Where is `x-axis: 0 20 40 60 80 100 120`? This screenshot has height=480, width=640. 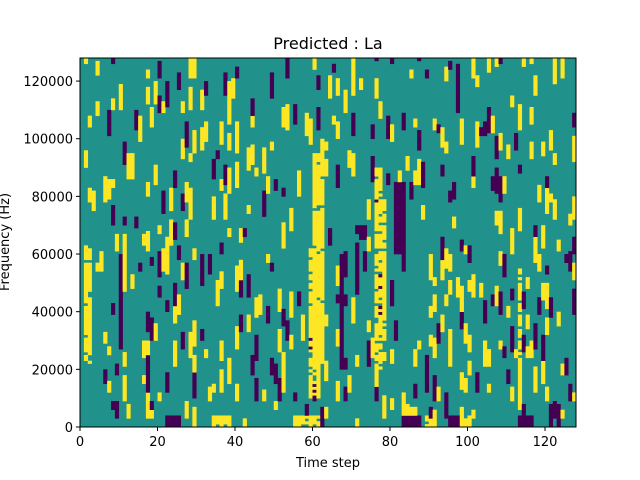 x-axis: 0 20 40 60 80 100 120 is located at coordinates (316, 438).